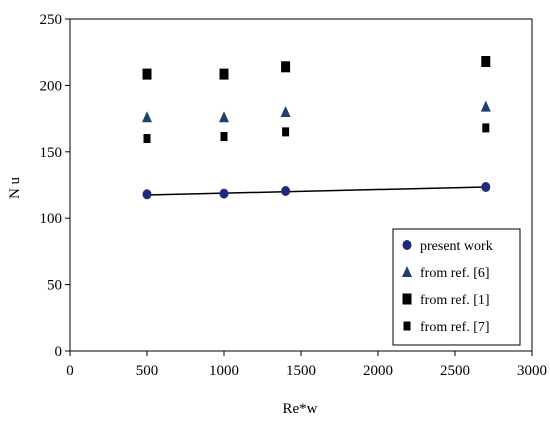  Describe the element at coordinates (70, 371) in the screenshot. I see `x-tick-label: 0` at that location.